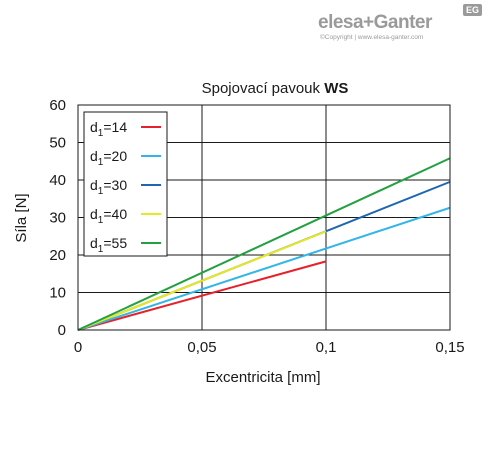 This screenshot has width=488, height=454. Describe the element at coordinates (115, 243) in the screenshot. I see `legend-label-rest: =55` at that location.